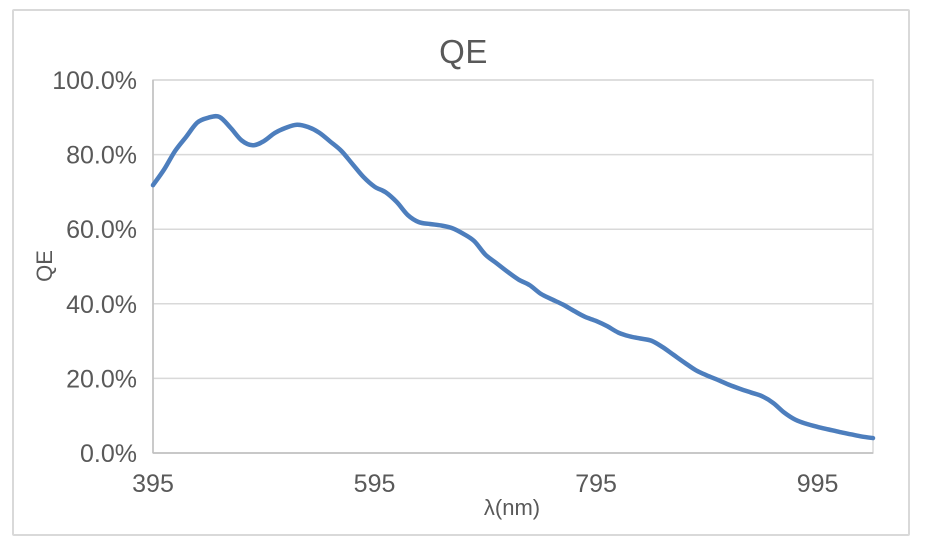 The image size is (927, 546). What do you see at coordinates (101, 230) in the screenshot?
I see `y-tick-label: 60.0%` at bounding box center [101, 230].